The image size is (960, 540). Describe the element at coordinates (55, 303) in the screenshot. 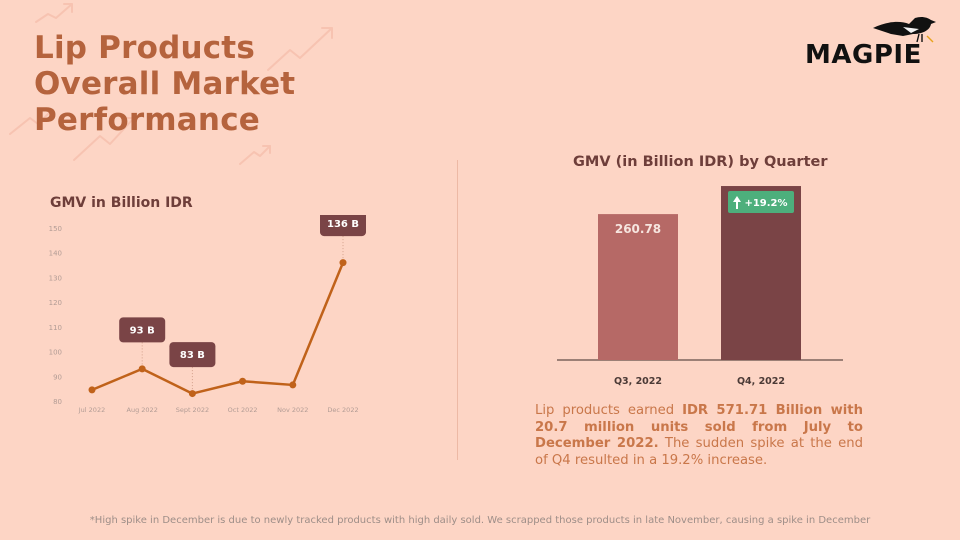

I see `y-tick-label-120: 120` at that location.